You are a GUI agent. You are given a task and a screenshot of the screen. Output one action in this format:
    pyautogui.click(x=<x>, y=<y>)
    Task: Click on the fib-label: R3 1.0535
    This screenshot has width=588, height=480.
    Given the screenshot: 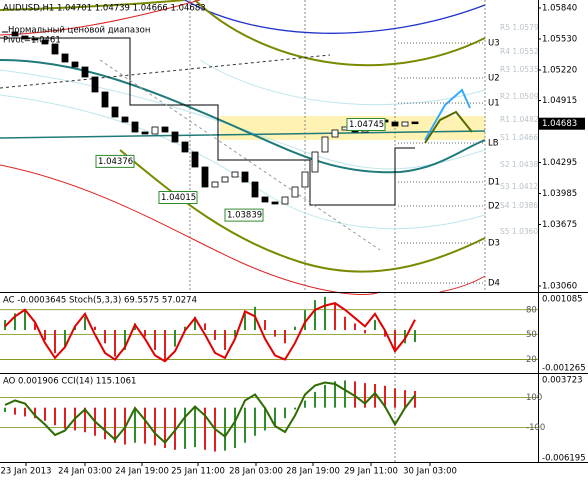 What is the action you would take?
    pyautogui.click(x=519, y=69)
    